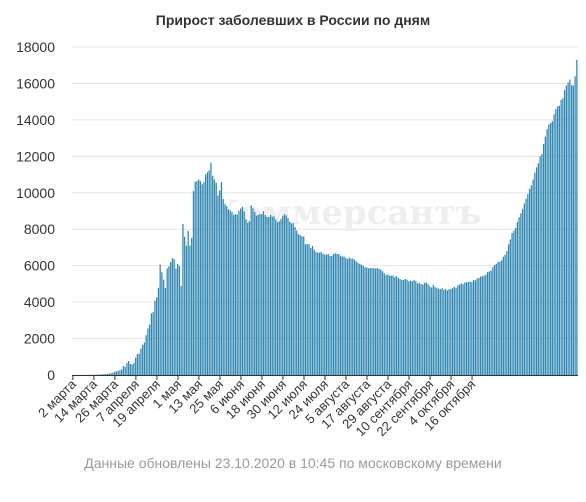  I want to click on y-tick-label: 12000, so click(35, 156).